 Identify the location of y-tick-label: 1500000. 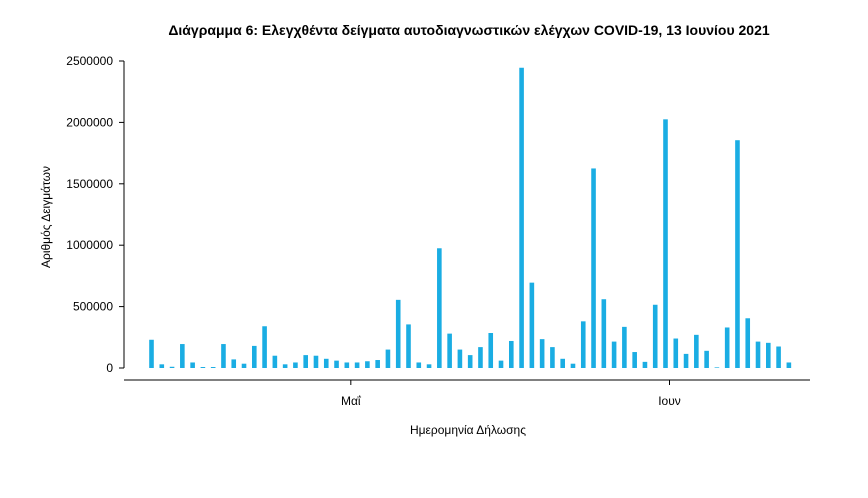
(89, 184).